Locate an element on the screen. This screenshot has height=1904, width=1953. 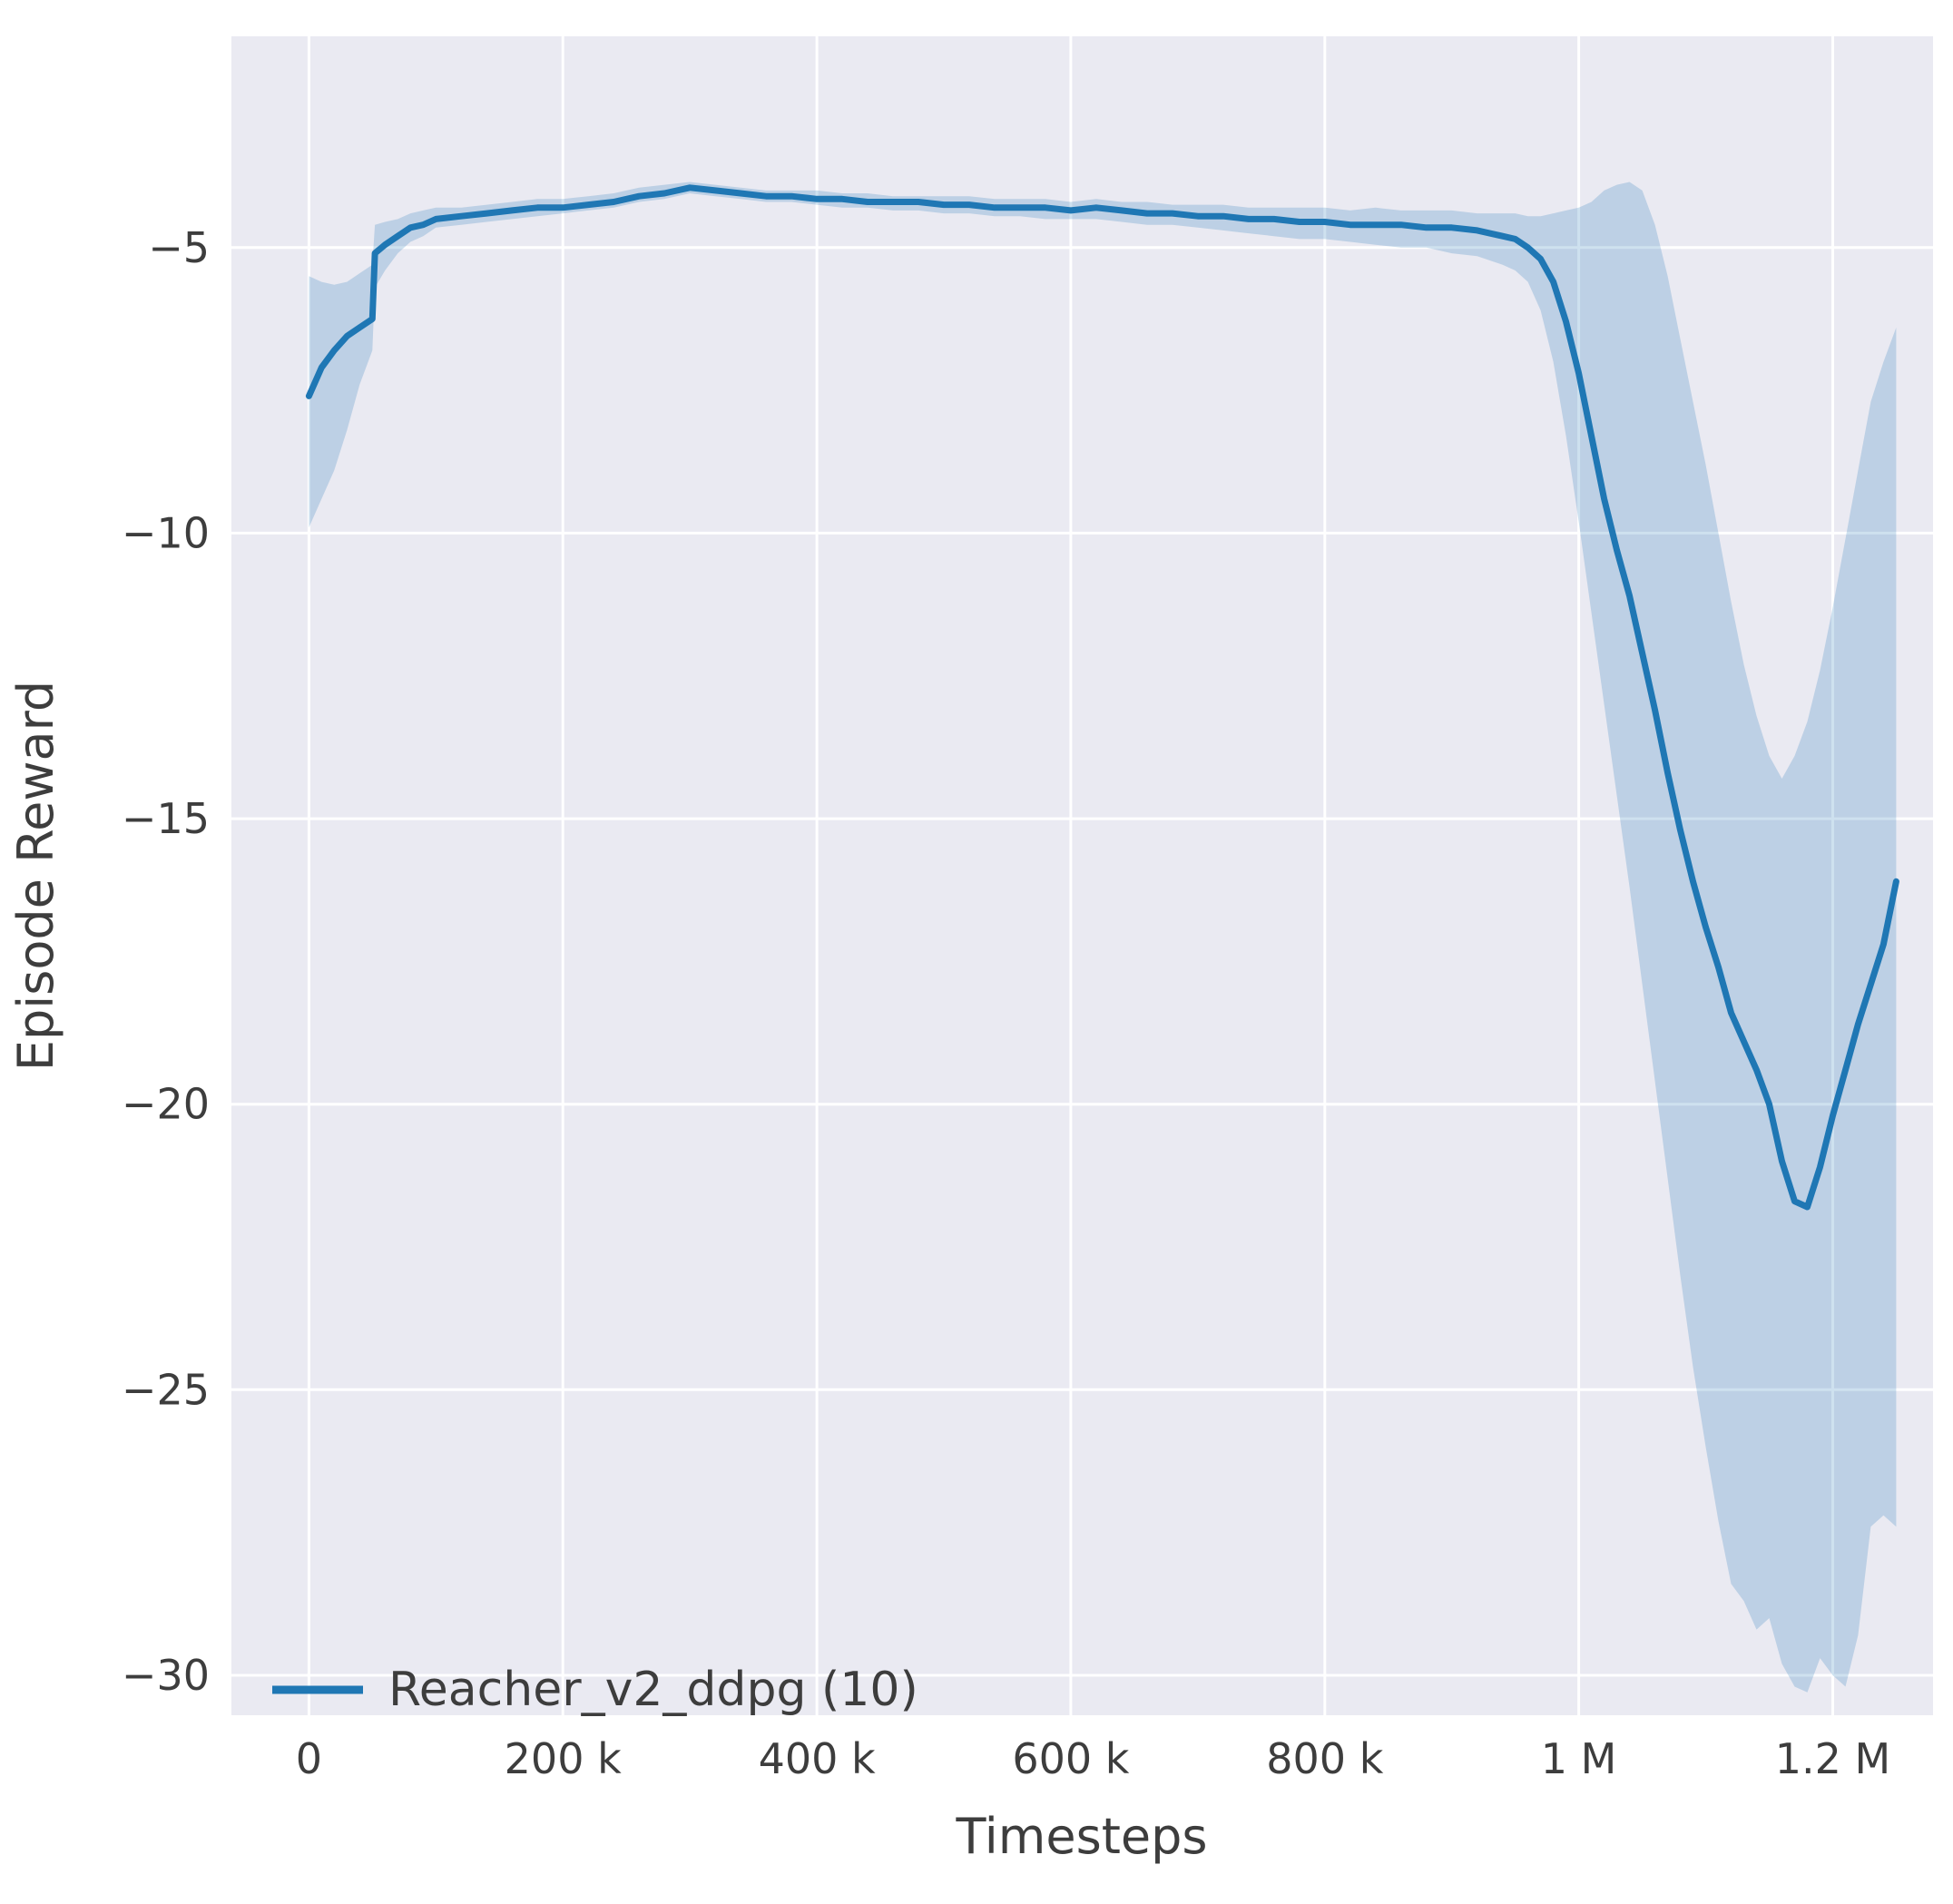
y-tick-label: −5 is located at coordinates (179, 247).